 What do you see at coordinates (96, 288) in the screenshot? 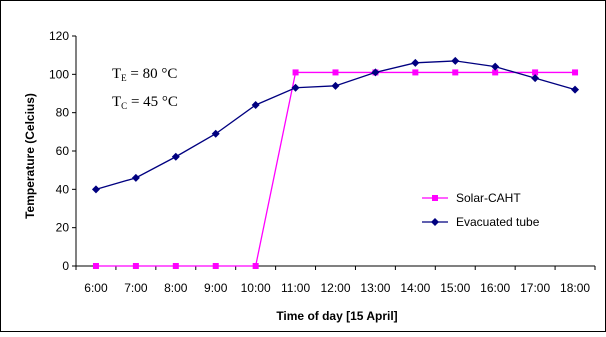
I see `x-tick-label: 6:00` at bounding box center [96, 288].